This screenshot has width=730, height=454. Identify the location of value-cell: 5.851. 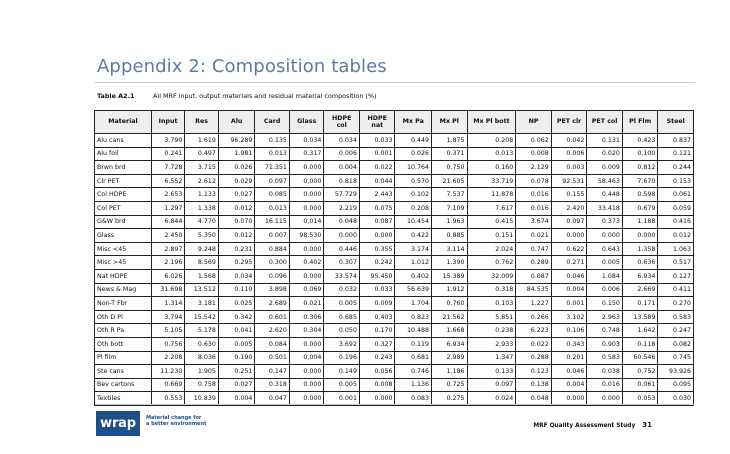
(491, 317).